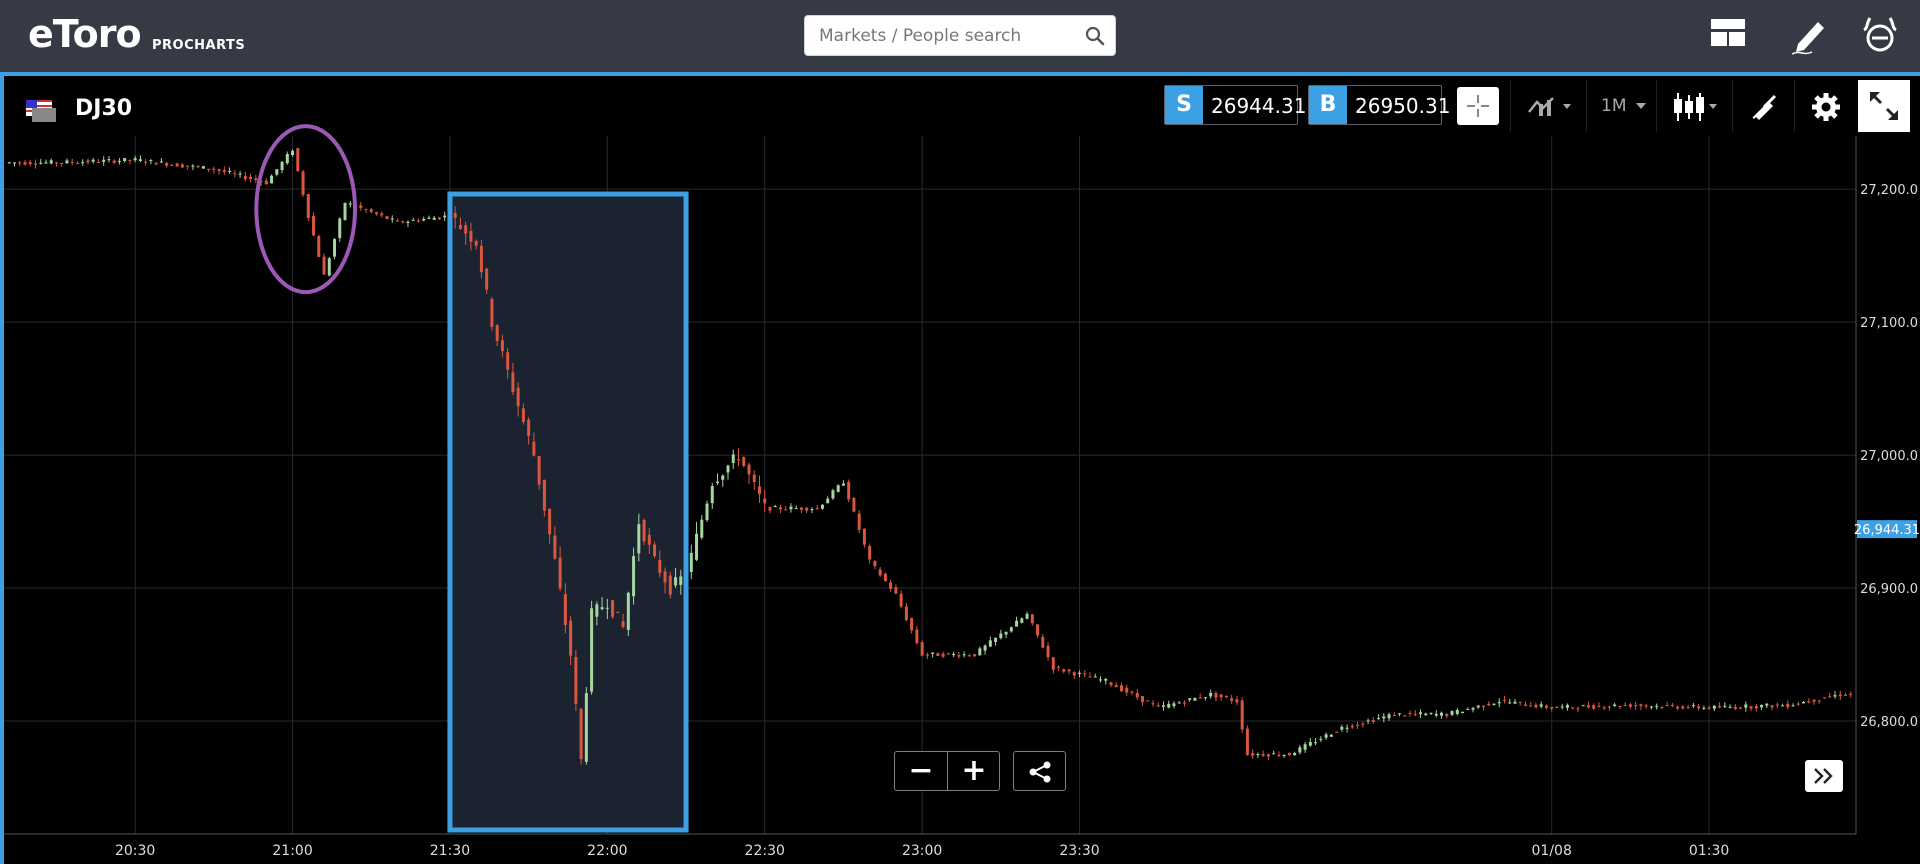  Describe the element at coordinates (1825, 106) in the screenshot. I see `settings-button` at that location.